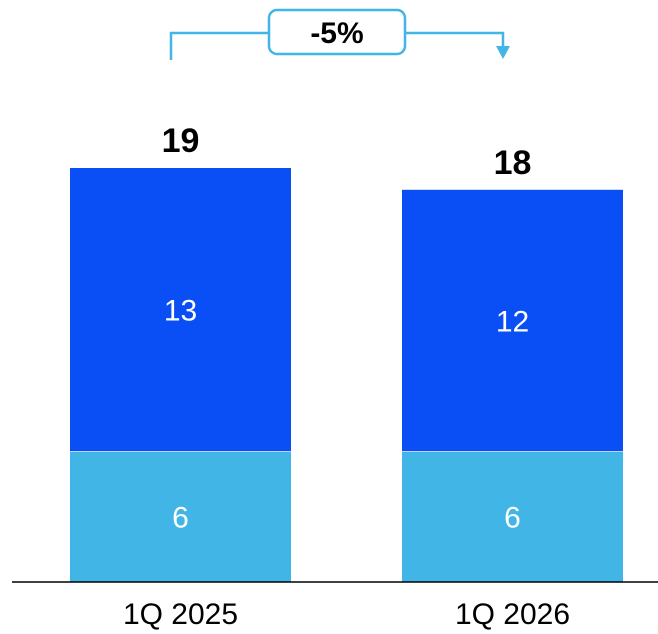 The height and width of the screenshot is (634, 658). I want to click on change-bracket-left, so click(219, 45).